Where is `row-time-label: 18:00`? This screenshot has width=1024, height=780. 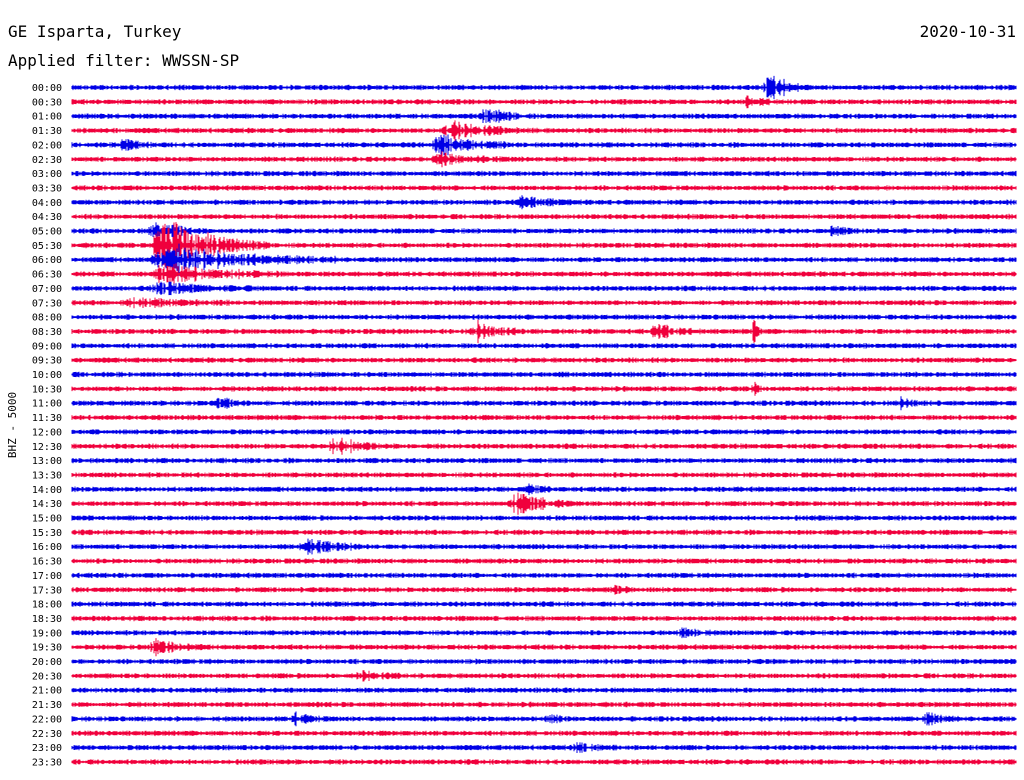
row-time-label: 18:00 is located at coordinates (47, 605).